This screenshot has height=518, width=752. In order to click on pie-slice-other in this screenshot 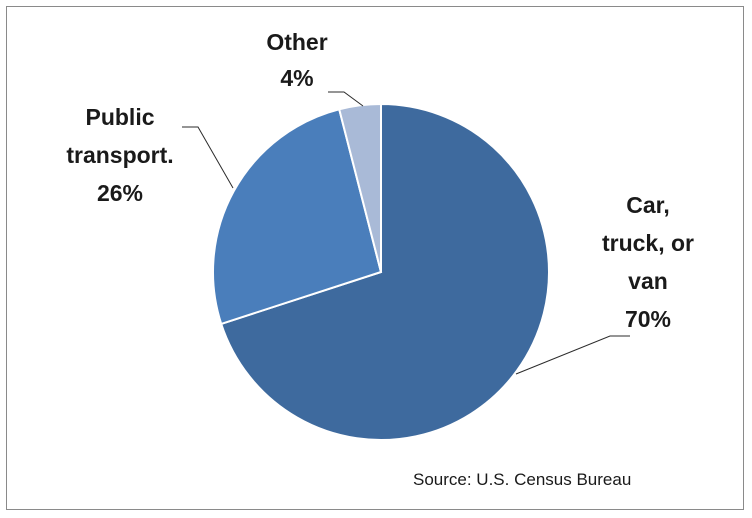, I will do `click(360, 187)`.